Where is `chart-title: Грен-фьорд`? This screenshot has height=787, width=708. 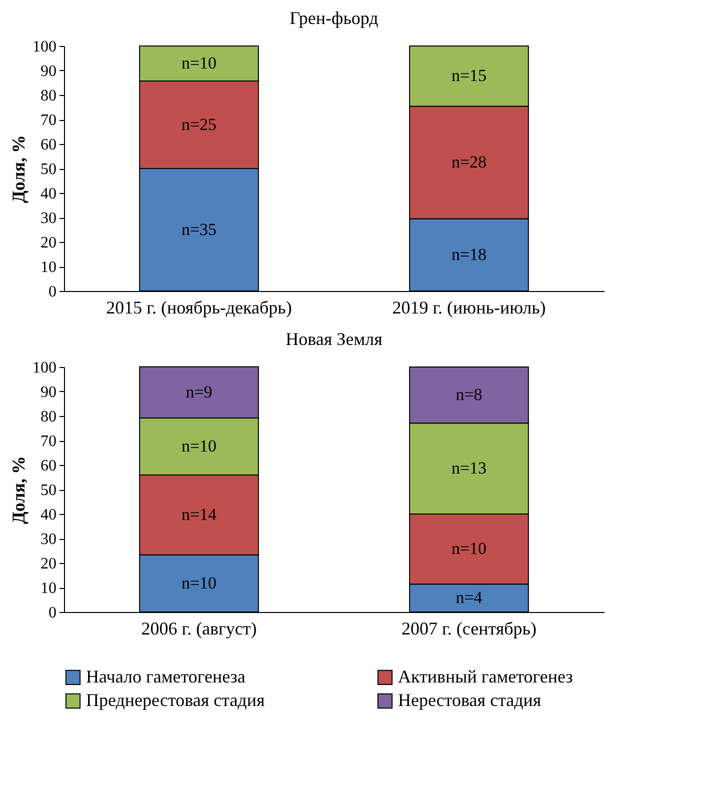 chart-title: Грен-фьорд is located at coordinates (334, 18).